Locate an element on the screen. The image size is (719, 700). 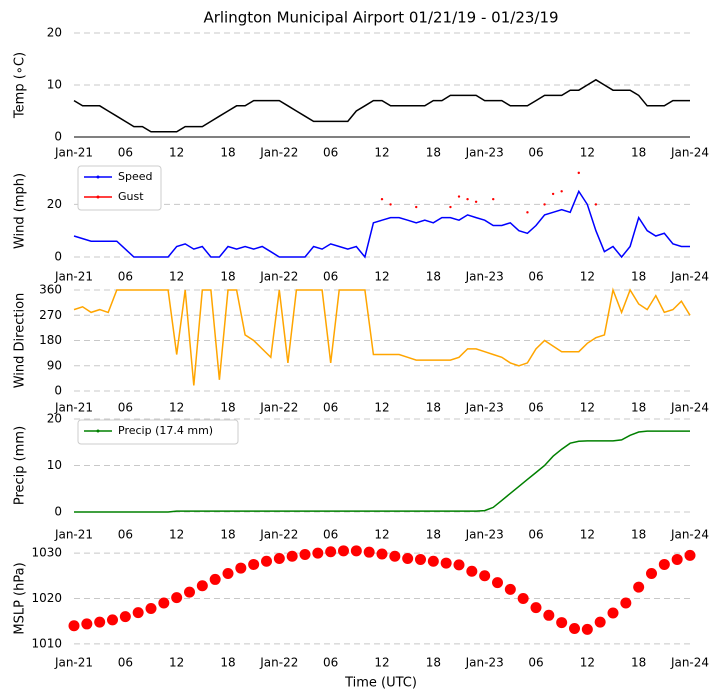
legend: Precip (17.4 mm) is located at coordinates (158, 432).